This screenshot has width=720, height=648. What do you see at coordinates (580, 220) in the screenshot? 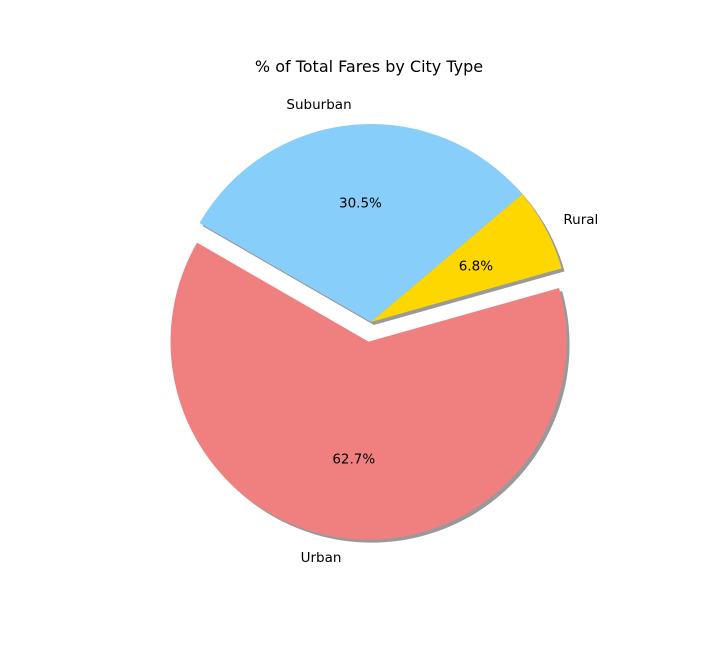
I see `slice-label-rural: Rural` at bounding box center [580, 220].